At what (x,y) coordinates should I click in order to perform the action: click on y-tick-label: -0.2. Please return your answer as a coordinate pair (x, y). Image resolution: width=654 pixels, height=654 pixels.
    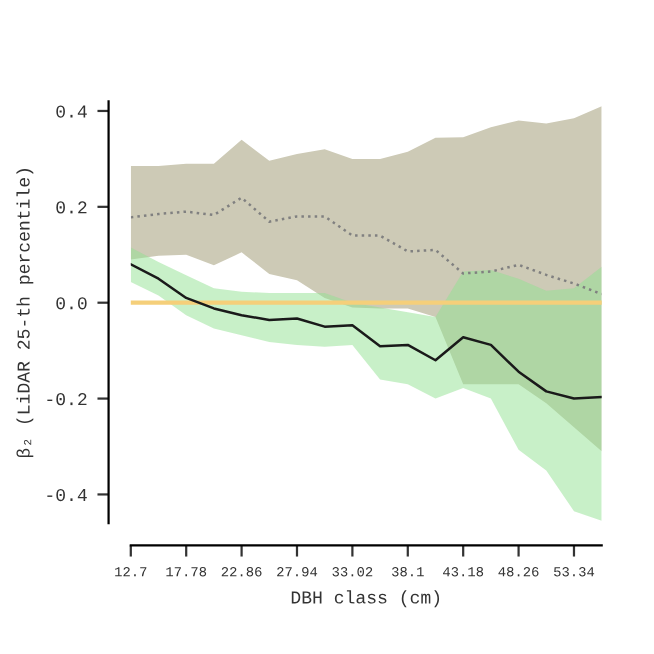
    Looking at the image, I should click on (67, 399).